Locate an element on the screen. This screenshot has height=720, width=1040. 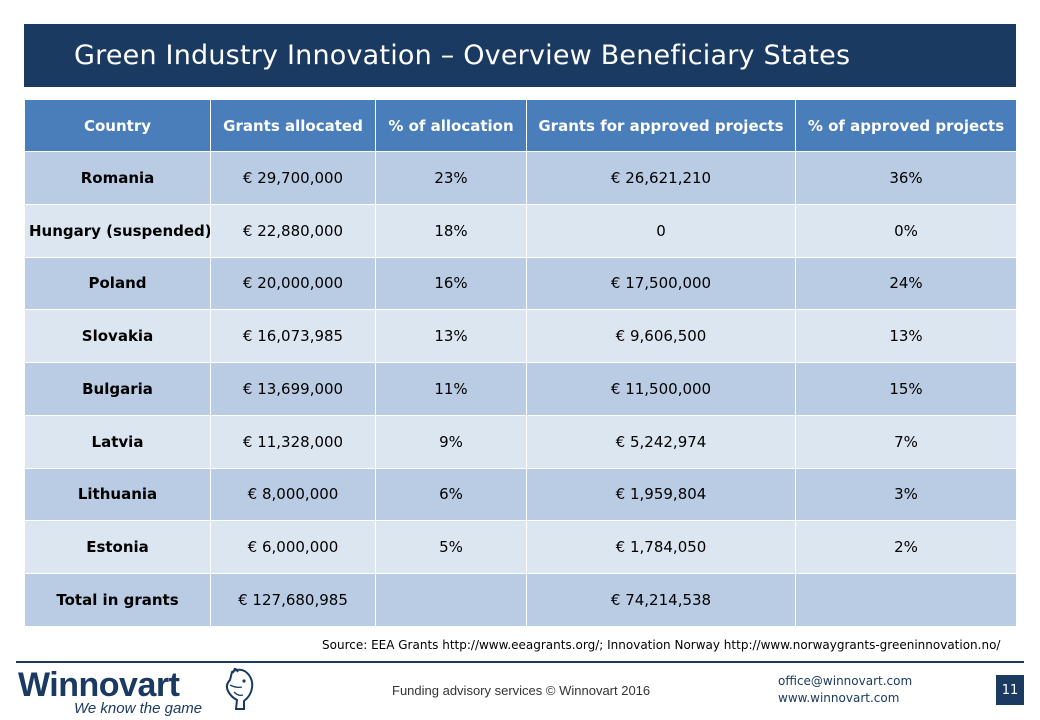
header-percent-approved: % of approved projects is located at coordinates (906, 125).